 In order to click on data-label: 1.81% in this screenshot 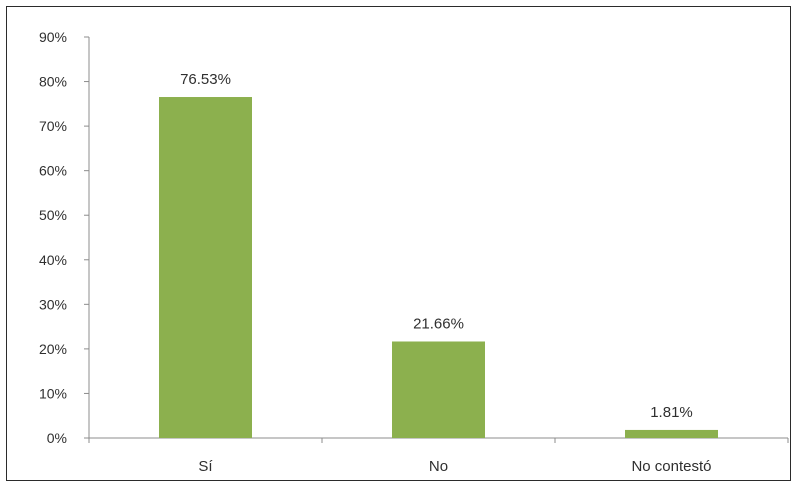, I will do `click(671, 412)`.